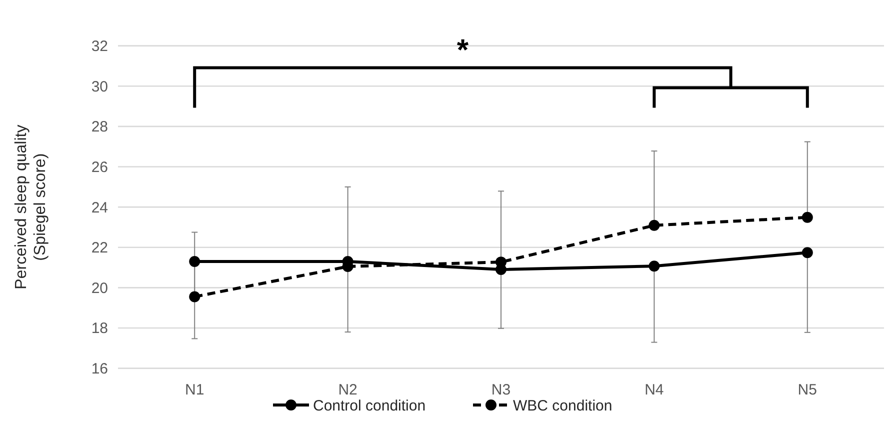  What do you see at coordinates (99, 167) in the screenshot?
I see `y-tick-label: 26` at bounding box center [99, 167].